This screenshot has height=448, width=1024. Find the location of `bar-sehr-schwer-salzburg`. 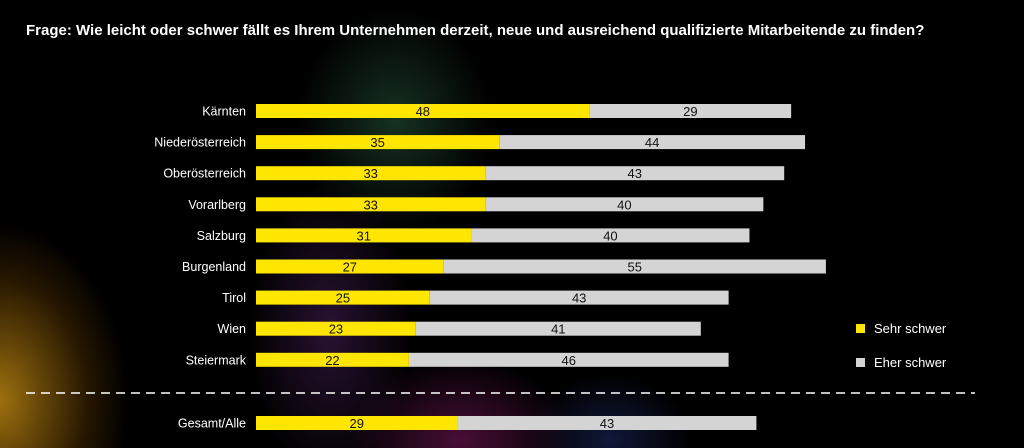

bar-sehr-schwer-salzburg is located at coordinates (364, 235).